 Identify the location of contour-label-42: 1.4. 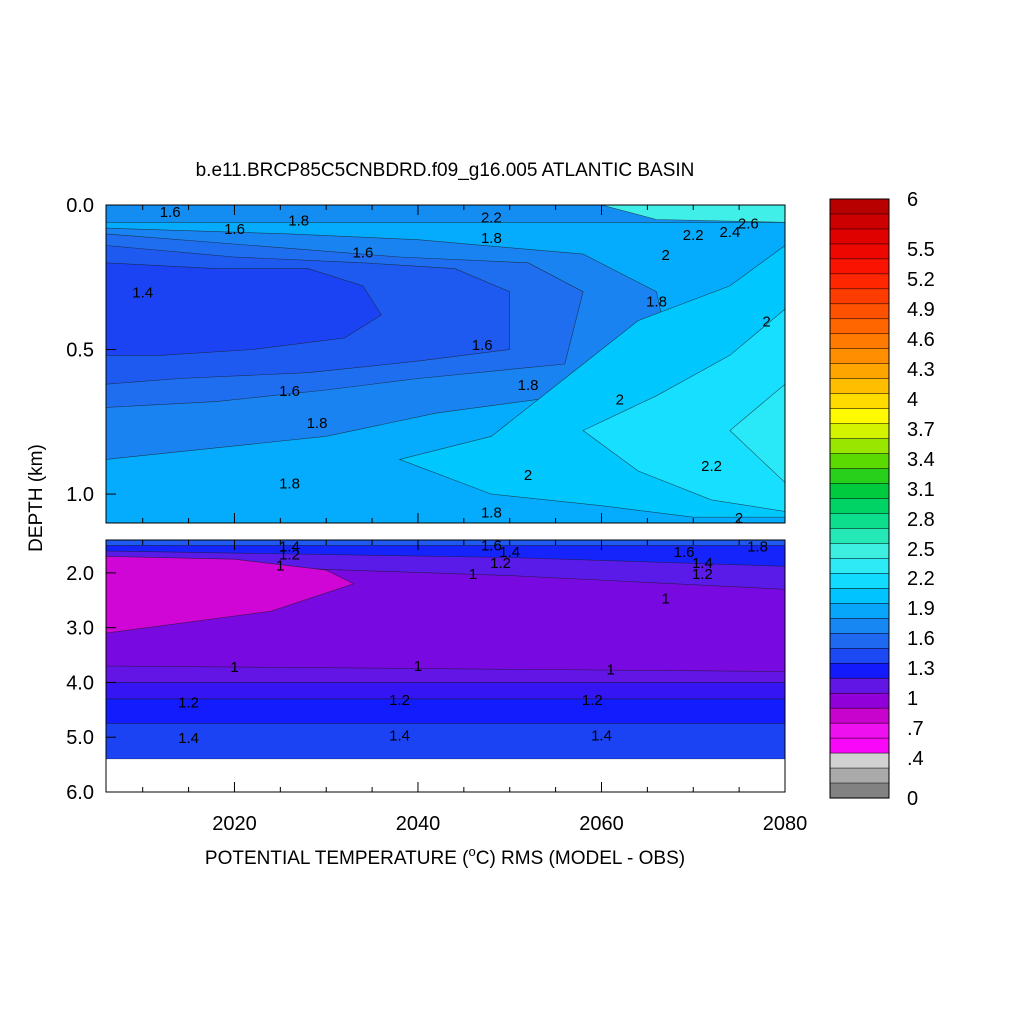
(399, 736).